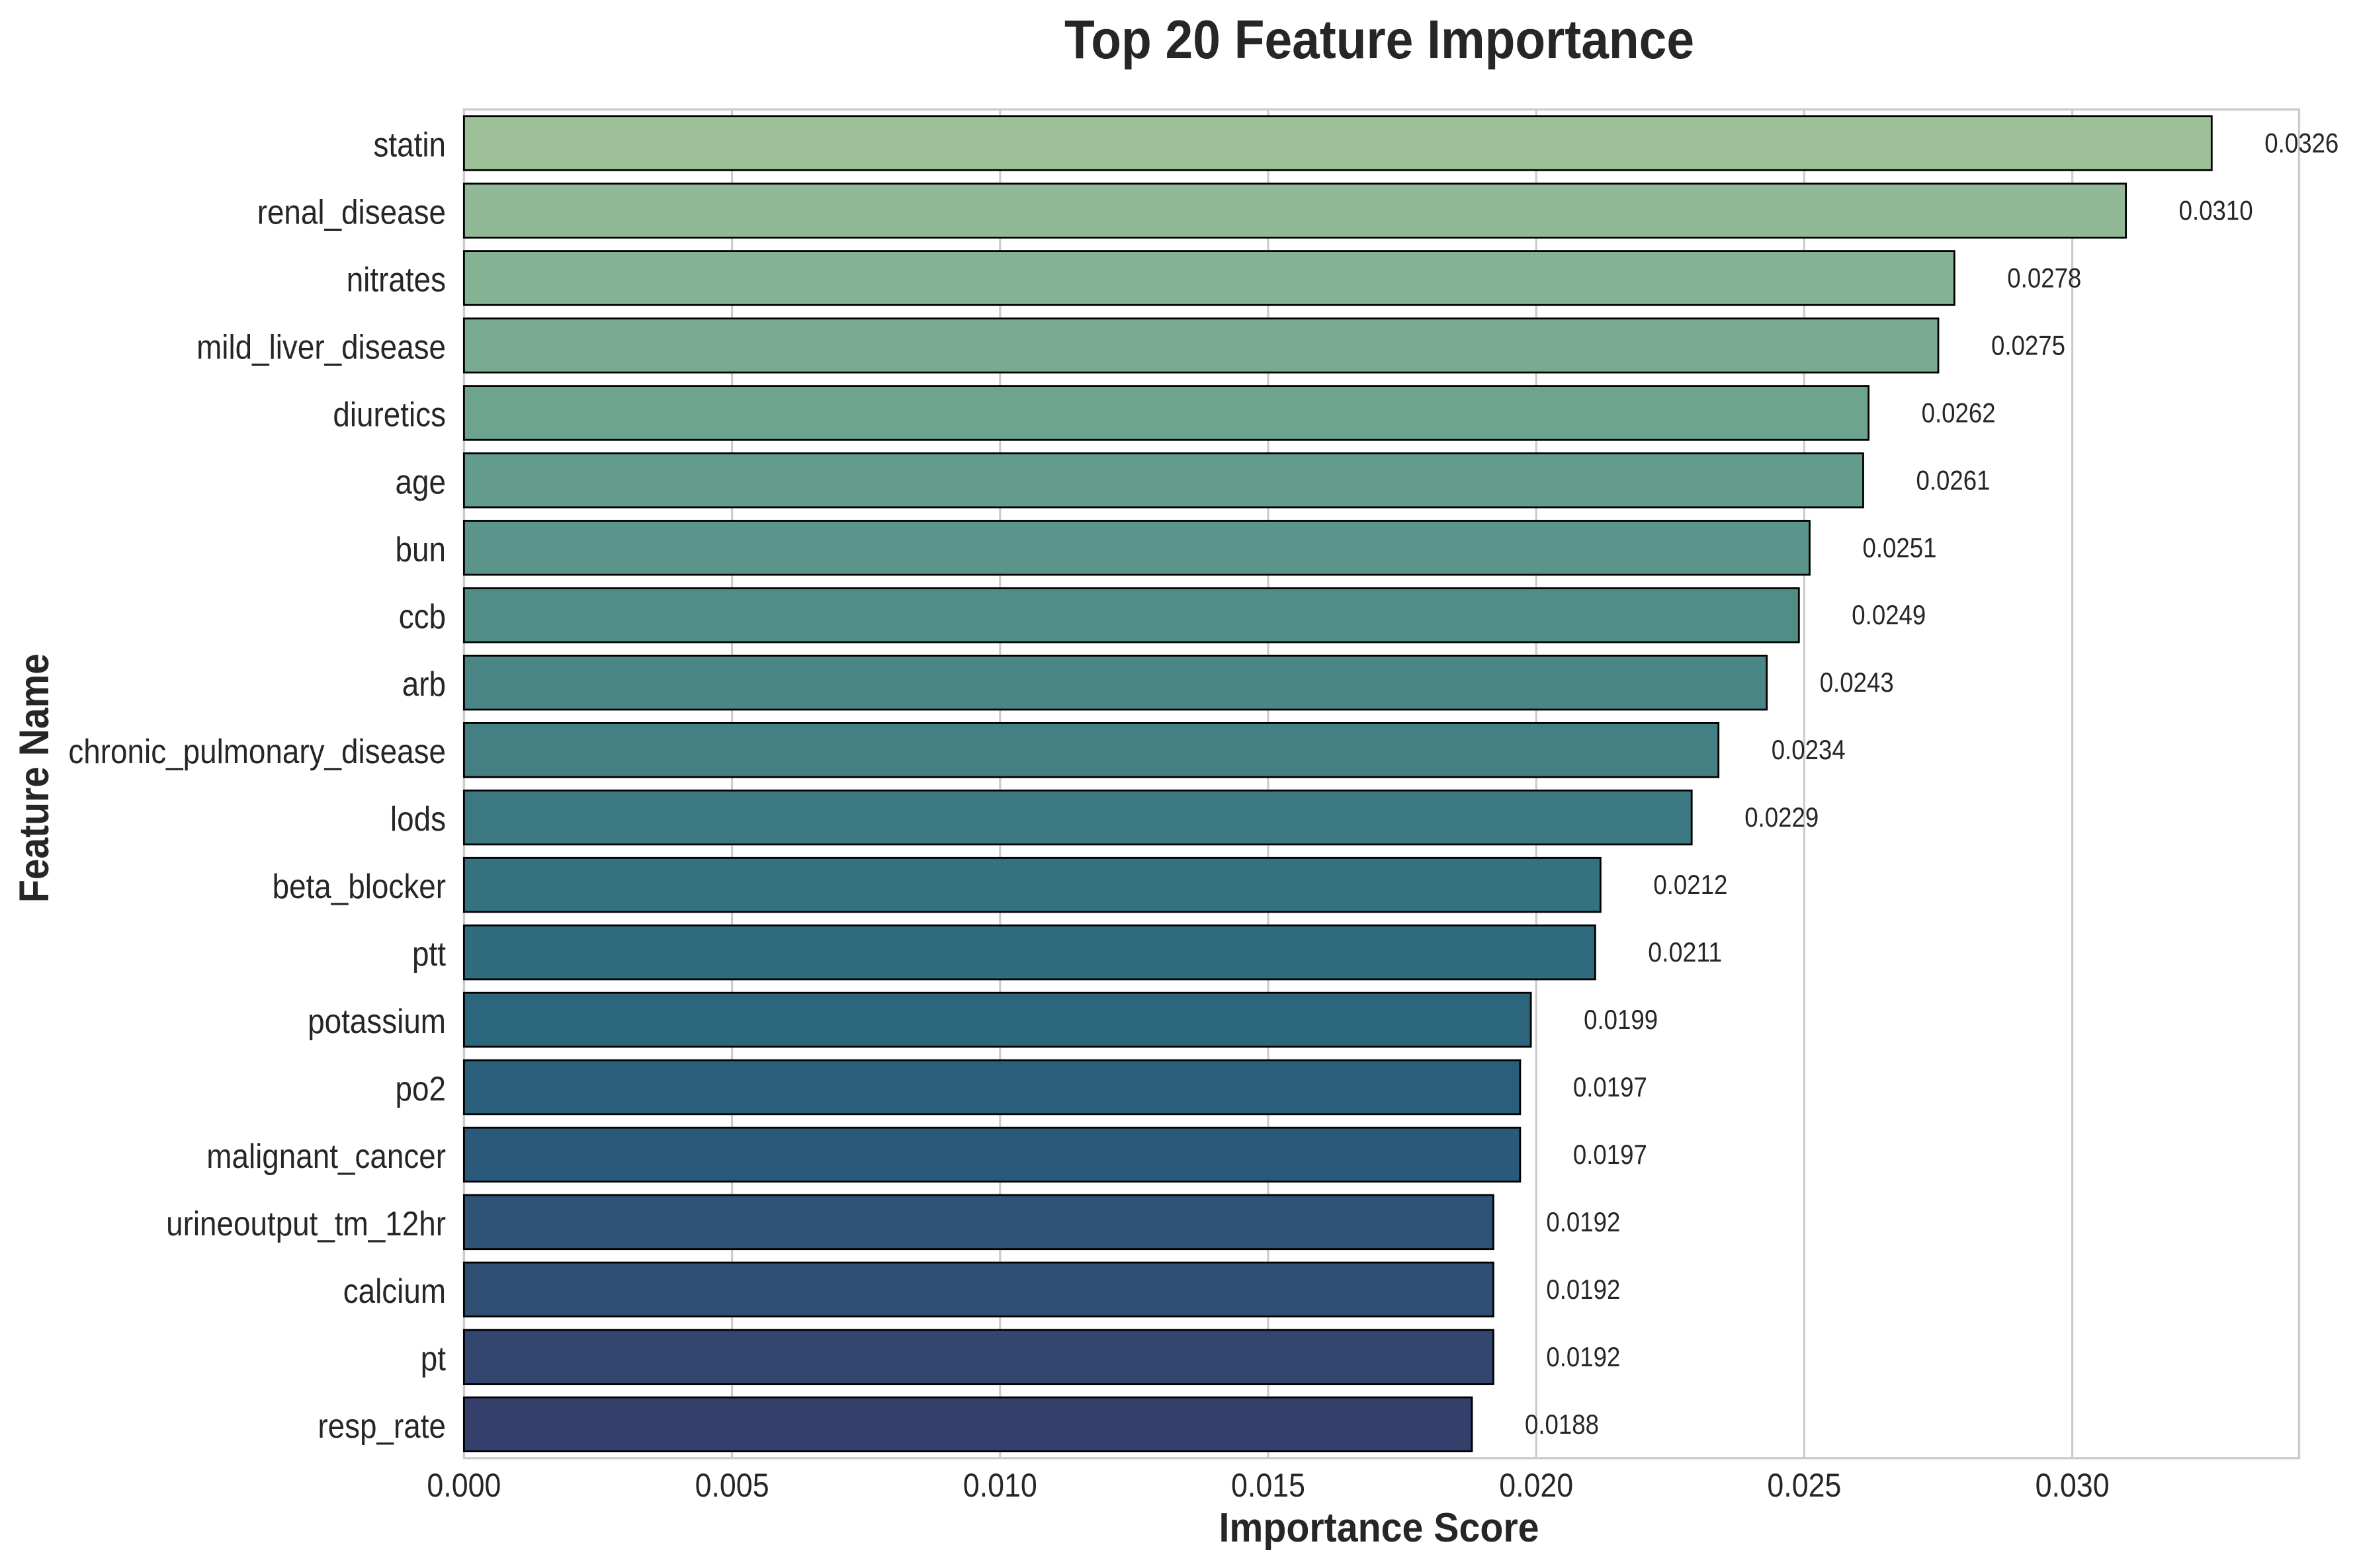 The height and width of the screenshot is (1568, 2361). Describe the element at coordinates (306, 1223) in the screenshot. I see `svg-text: urineoutput_tm_12hr` at that location.